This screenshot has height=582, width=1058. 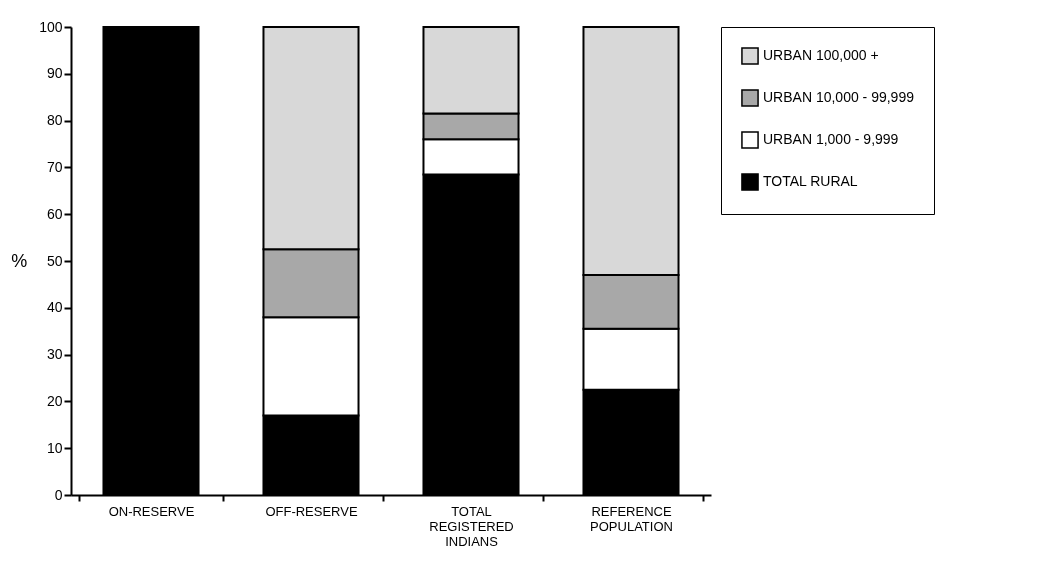 I want to click on y-tick-label: 30, so click(x=54, y=354).